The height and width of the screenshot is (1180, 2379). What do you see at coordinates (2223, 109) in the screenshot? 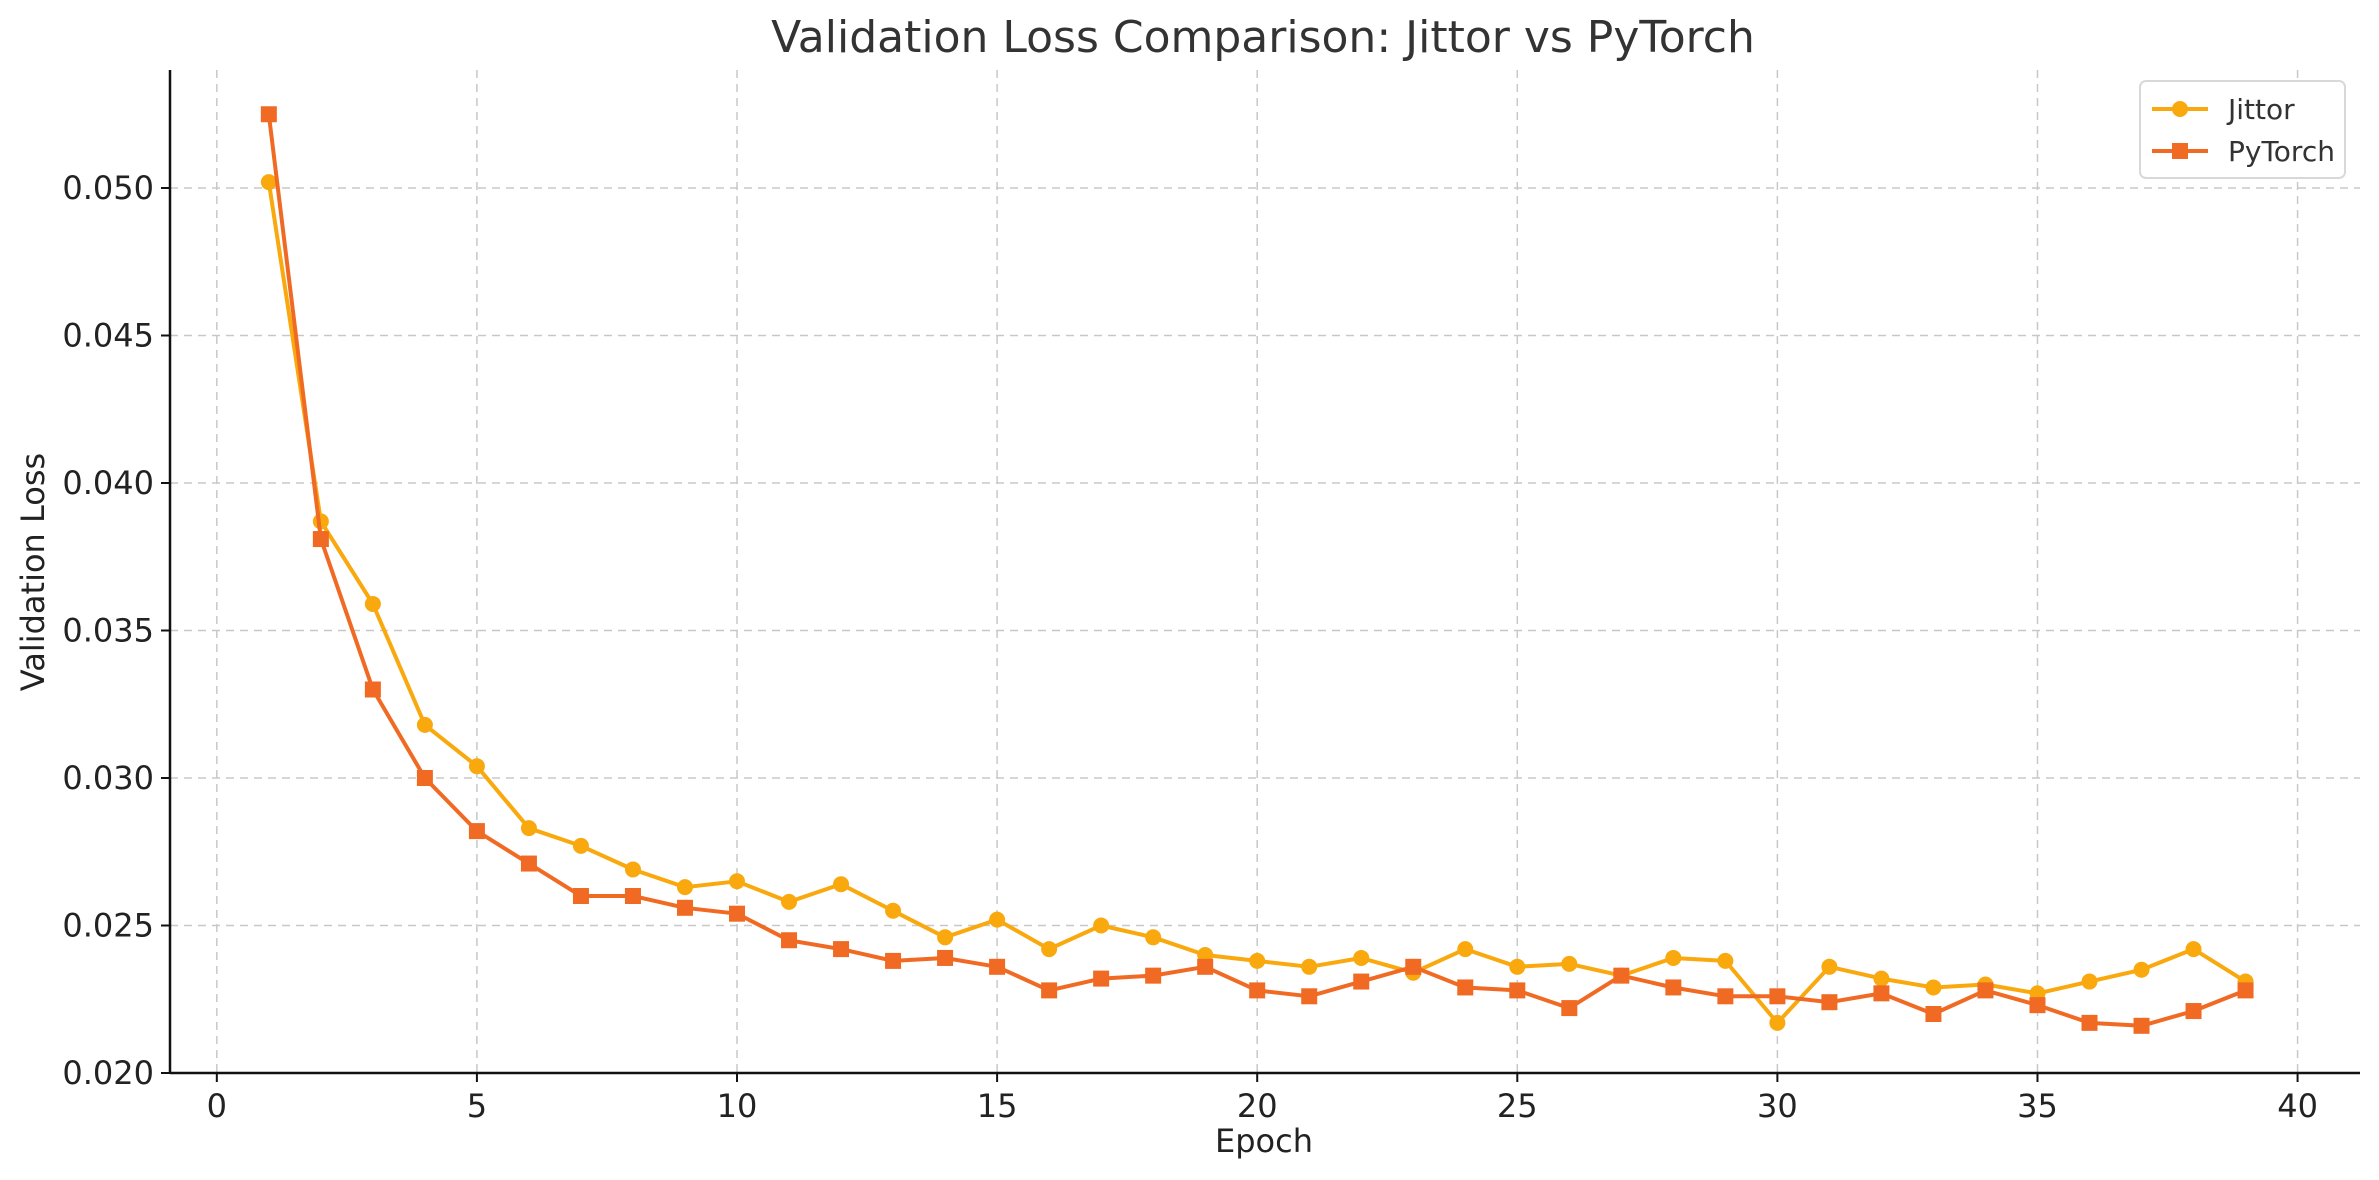
I see `legend-item-jittor: Jittor` at bounding box center [2223, 109].